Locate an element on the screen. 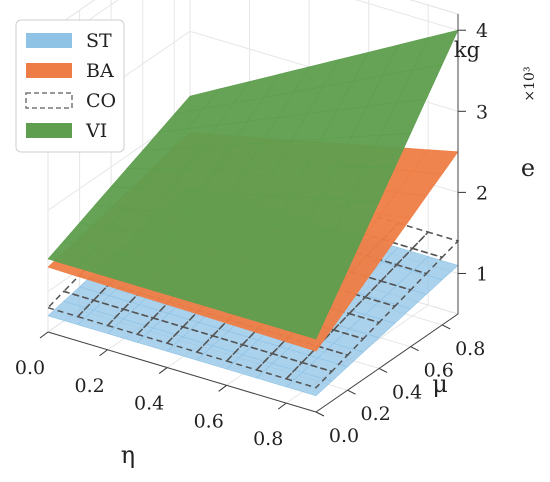 The image size is (550, 482). mu-tick-label: 0.8 is located at coordinates (470, 349).